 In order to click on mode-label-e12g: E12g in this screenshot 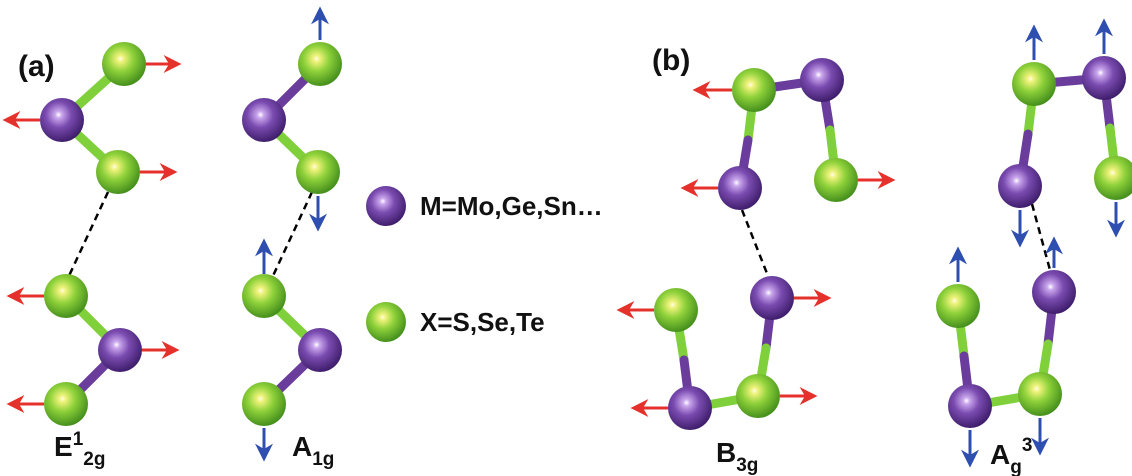, I will do `click(79, 449)`.